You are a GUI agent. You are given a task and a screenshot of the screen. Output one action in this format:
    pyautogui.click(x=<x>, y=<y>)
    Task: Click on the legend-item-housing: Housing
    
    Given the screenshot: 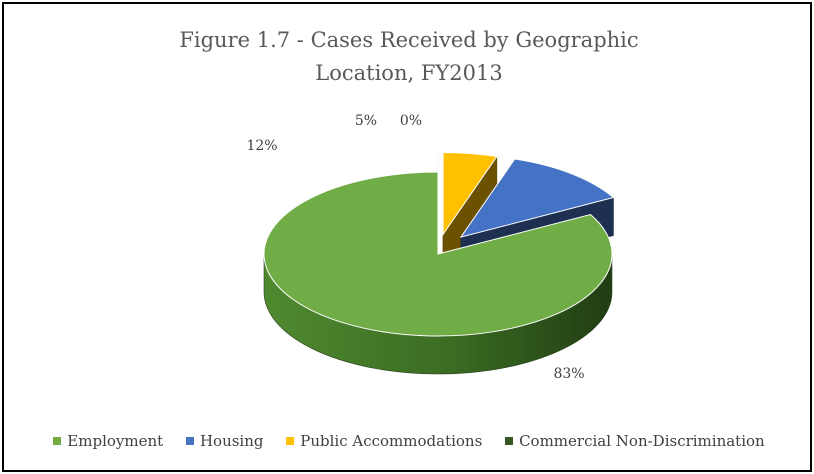 What is the action you would take?
    pyautogui.click(x=224, y=441)
    